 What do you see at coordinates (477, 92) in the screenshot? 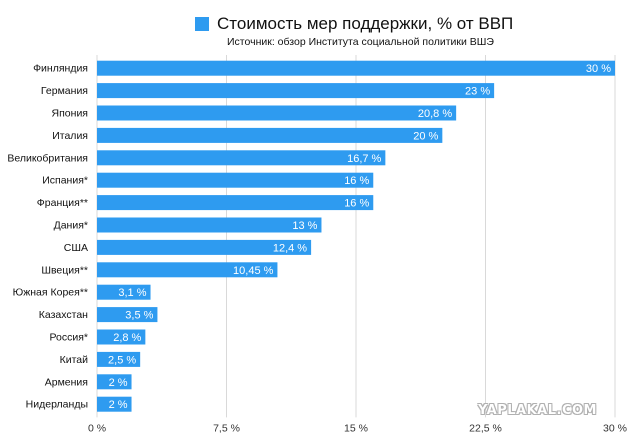
I see `data-label: 23 %` at bounding box center [477, 92].